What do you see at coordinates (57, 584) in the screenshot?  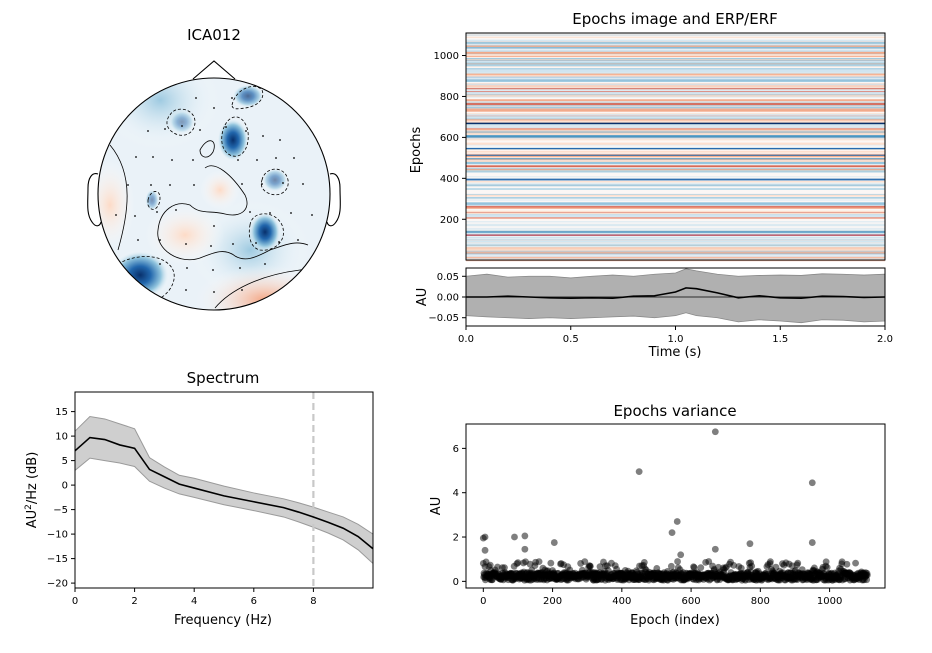 I see `ytick-label: −20` at bounding box center [57, 584].